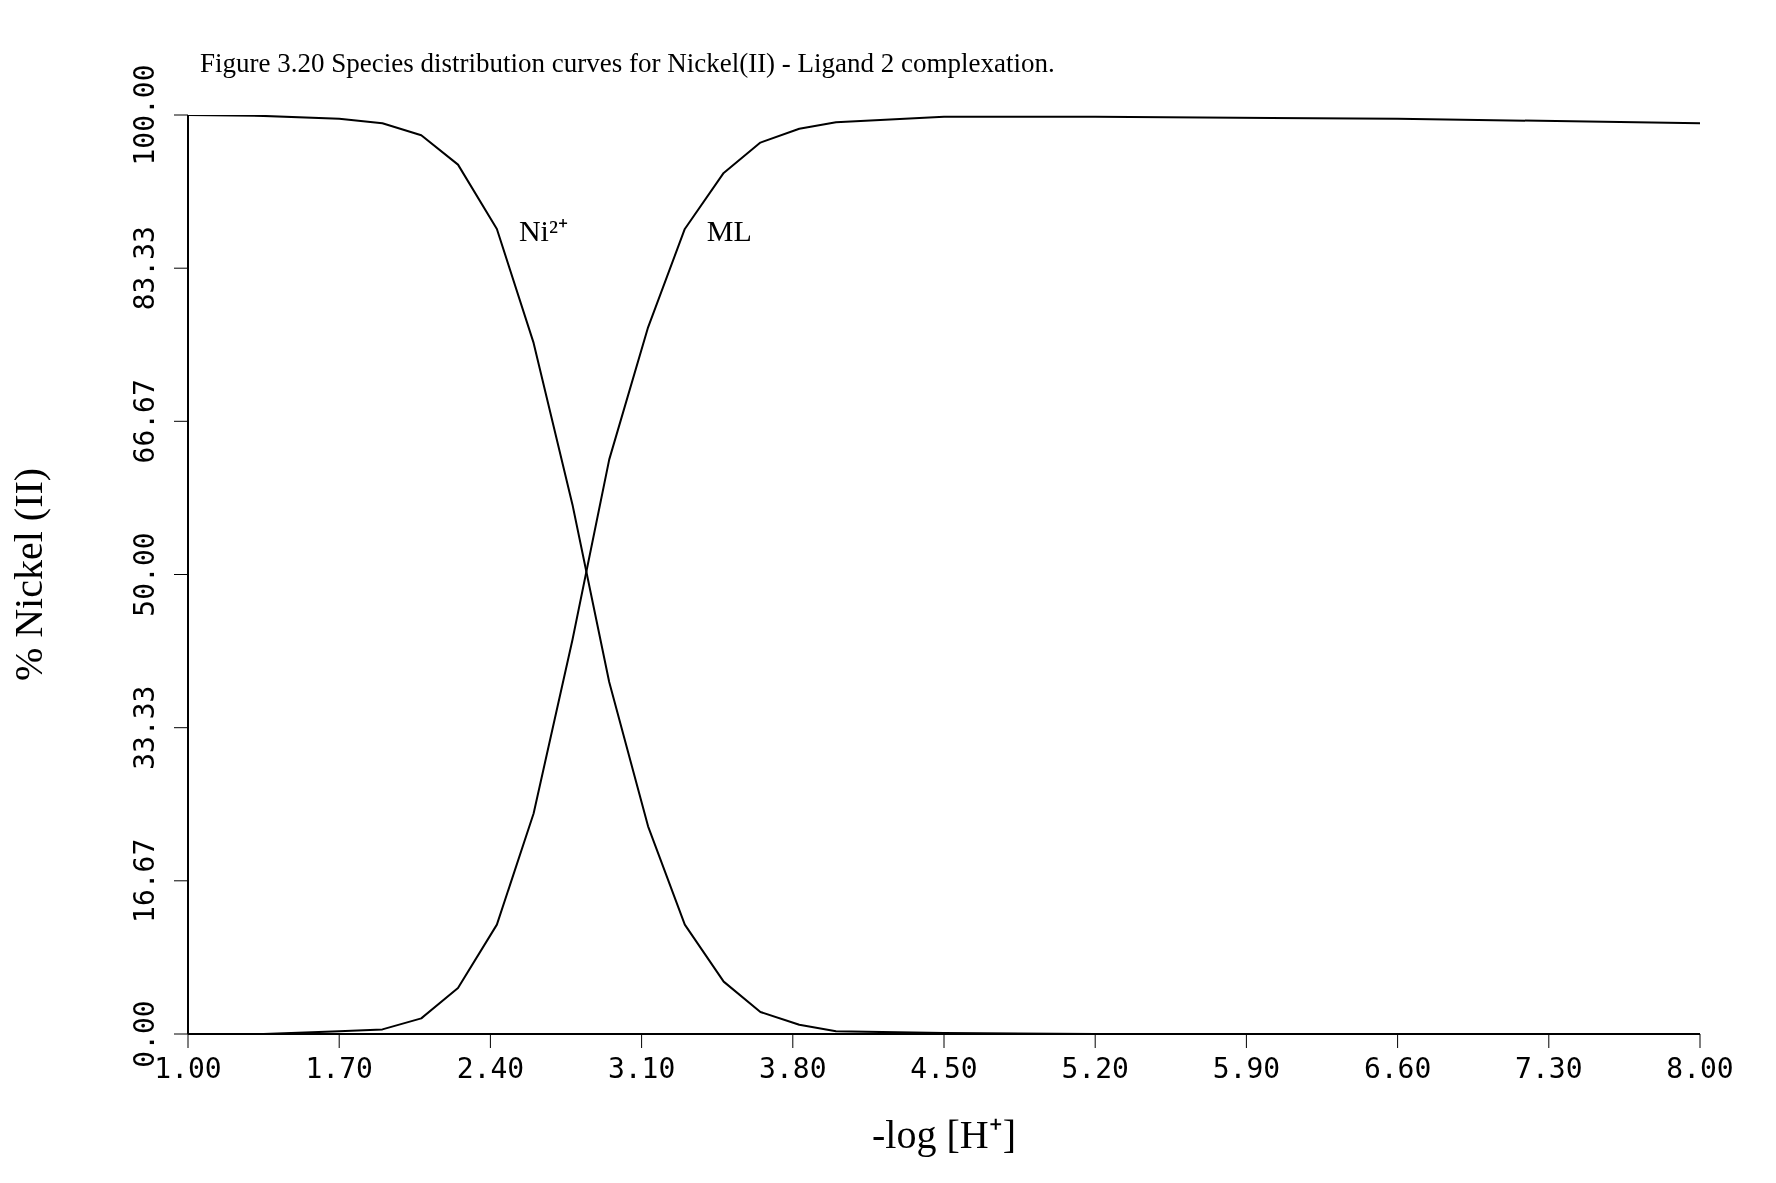 Image resolution: width=1776 pixels, height=1183 pixels. I want to click on x-tick-label: 6.60, so click(1397, 1068).